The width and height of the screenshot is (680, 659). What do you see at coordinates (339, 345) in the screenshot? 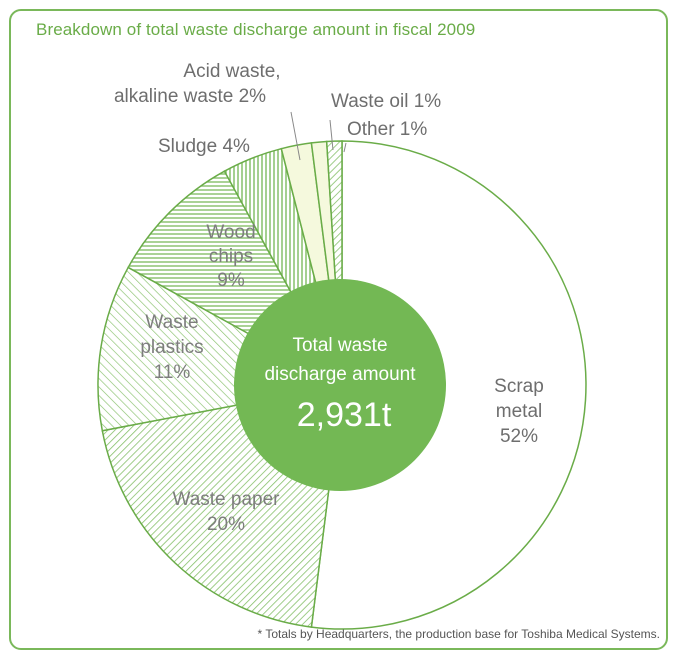
I see `center-line1: Total waste` at bounding box center [339, 345].